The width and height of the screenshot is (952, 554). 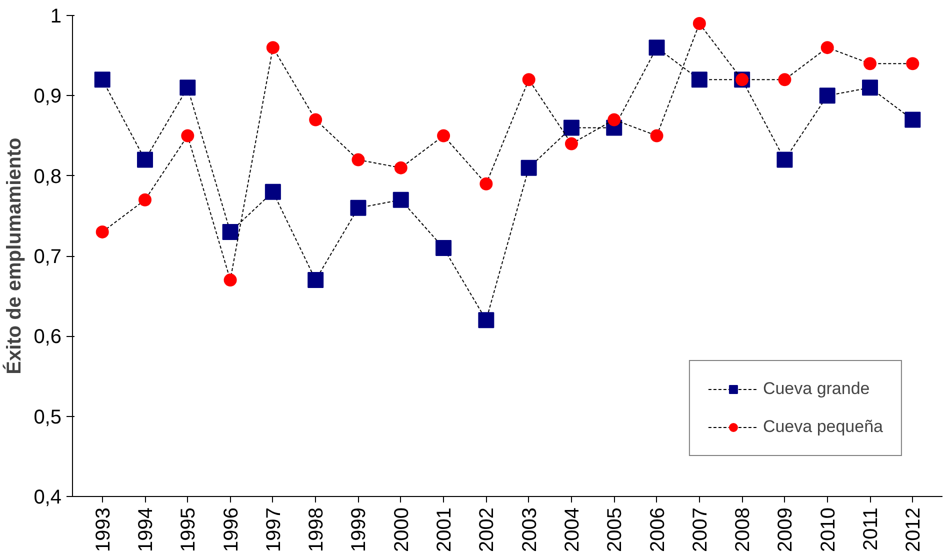 What do you see at coordinates (48, 177) in the screenshot?
I see `y-tick-label: 0,8` at bounding box center [48, 177].